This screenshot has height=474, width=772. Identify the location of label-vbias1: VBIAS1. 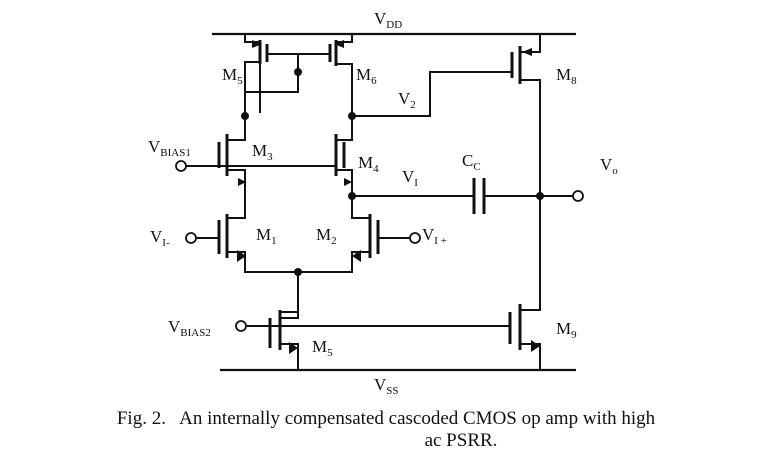
(169, 148).